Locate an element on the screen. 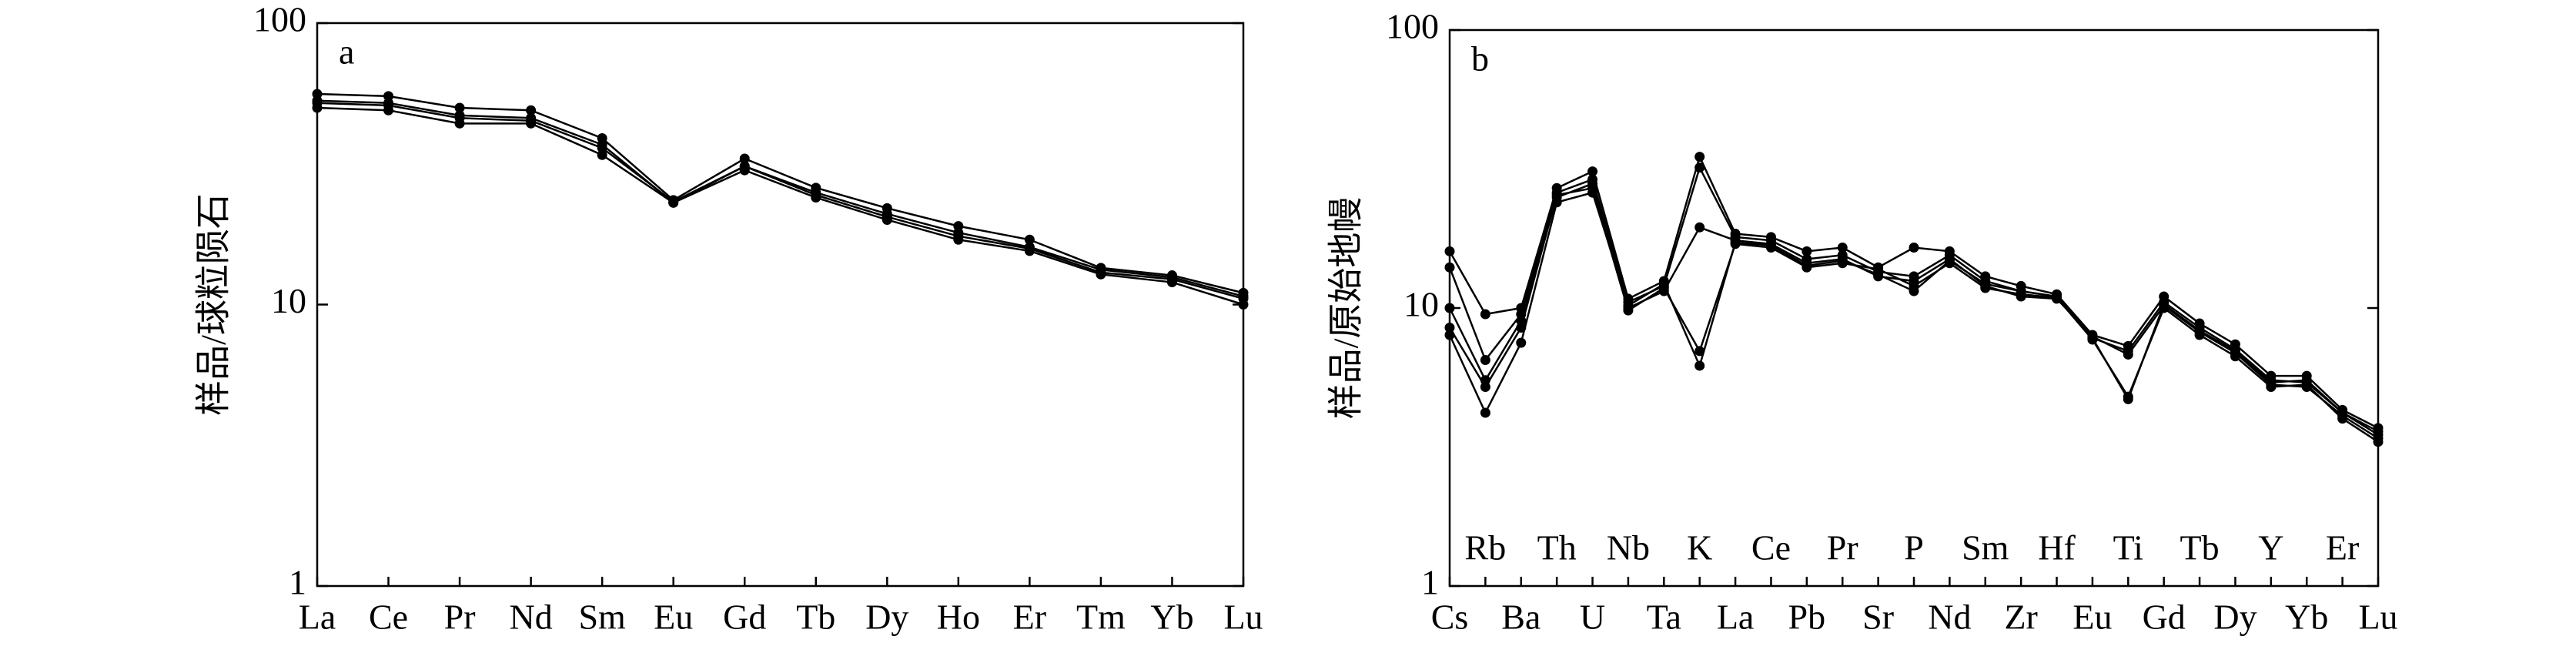 Image resolution: width=2576 pixels, height=653 pixels. x-tick-label: Pb is located at coordinates (1807, 617).